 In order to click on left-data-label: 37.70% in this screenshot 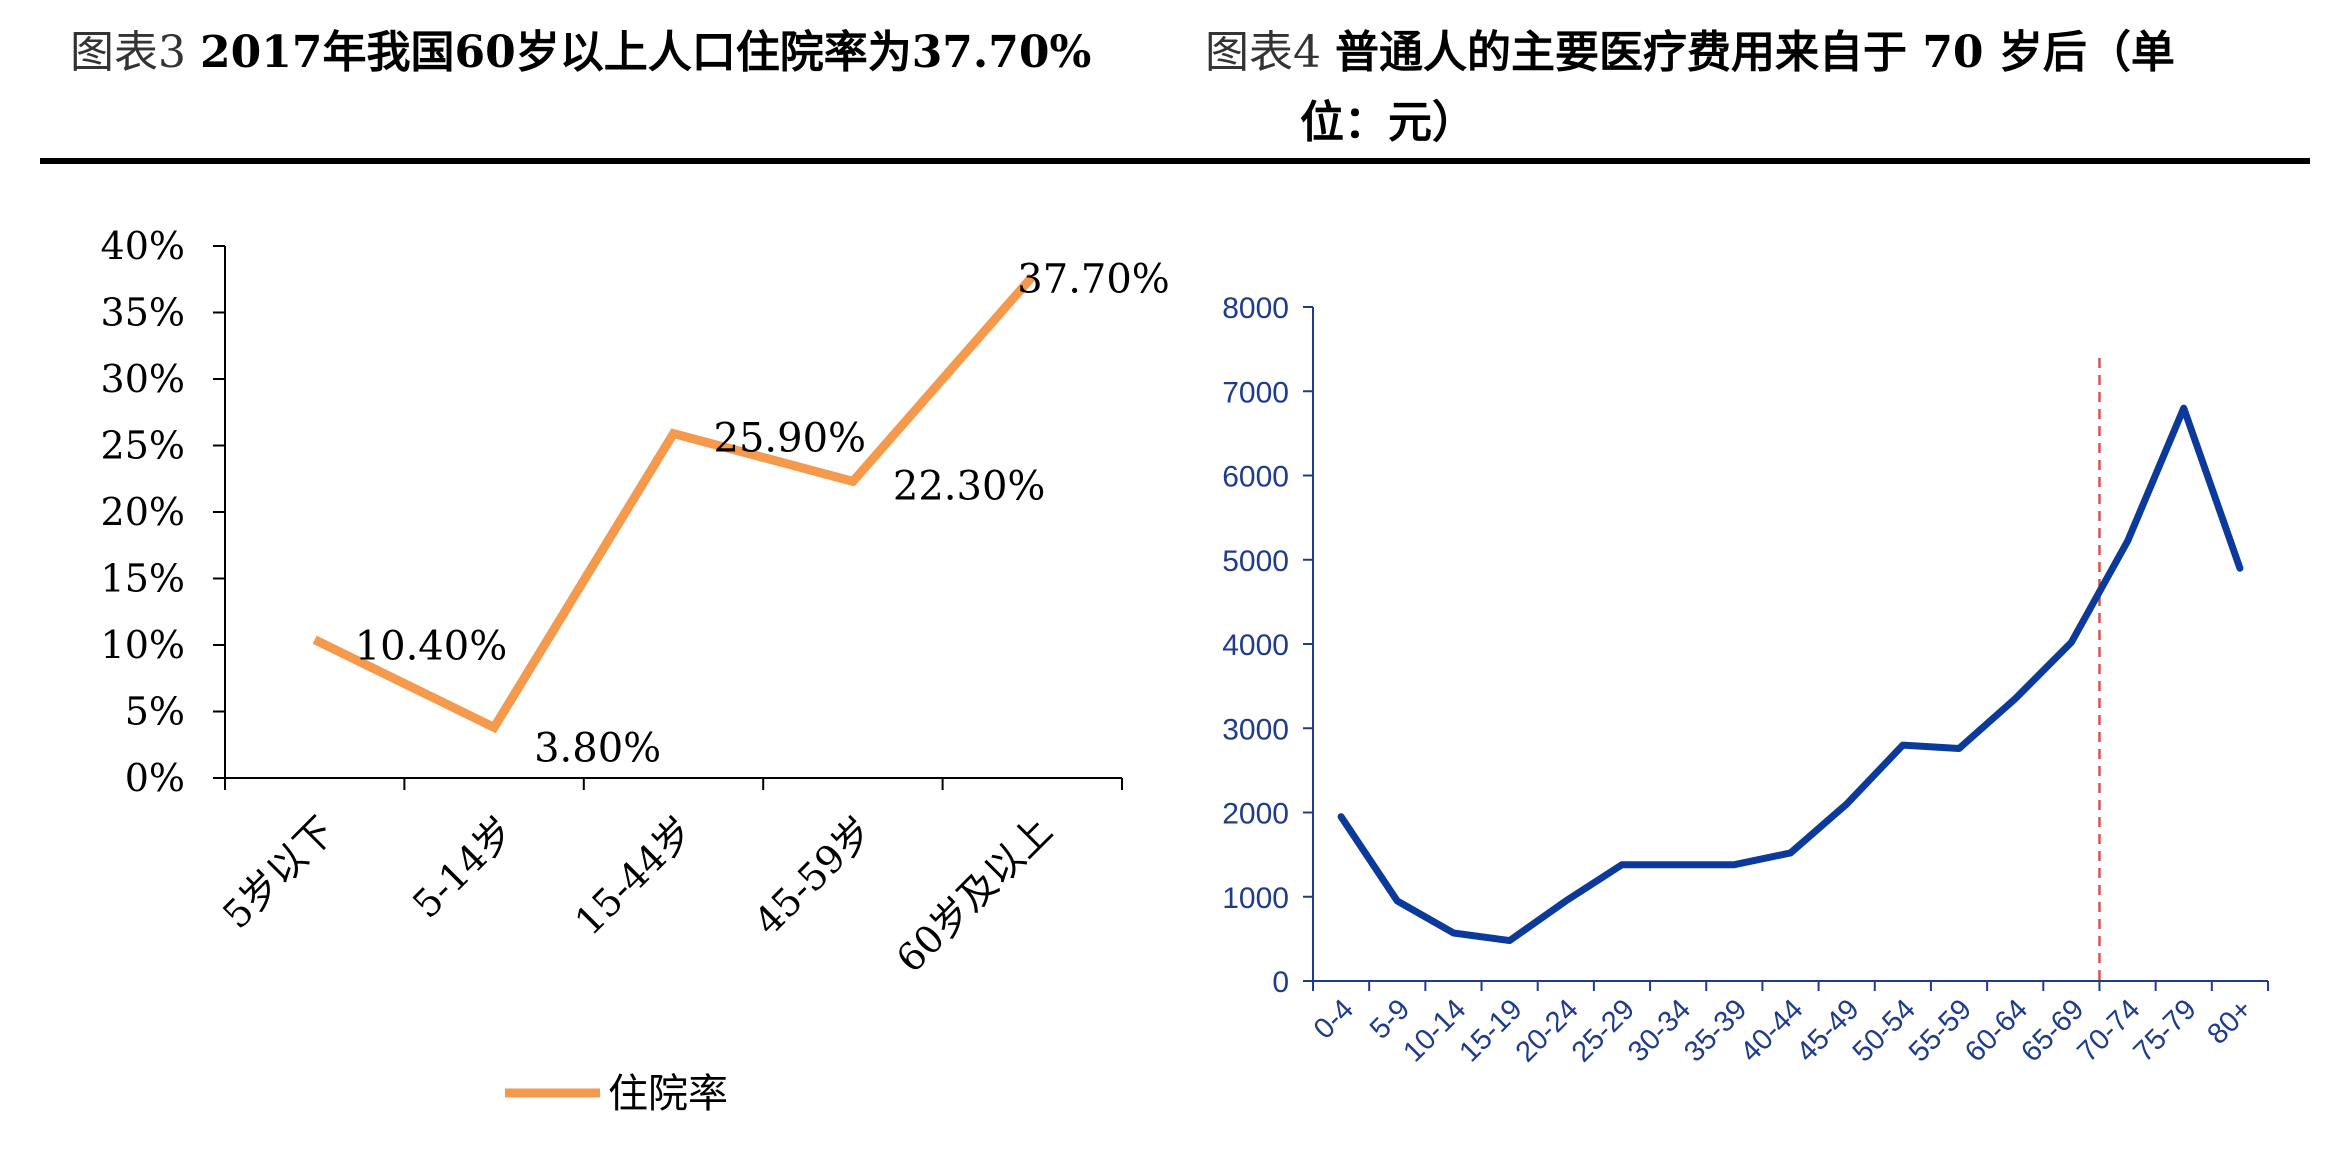, I will do `click(1093, 280)`.